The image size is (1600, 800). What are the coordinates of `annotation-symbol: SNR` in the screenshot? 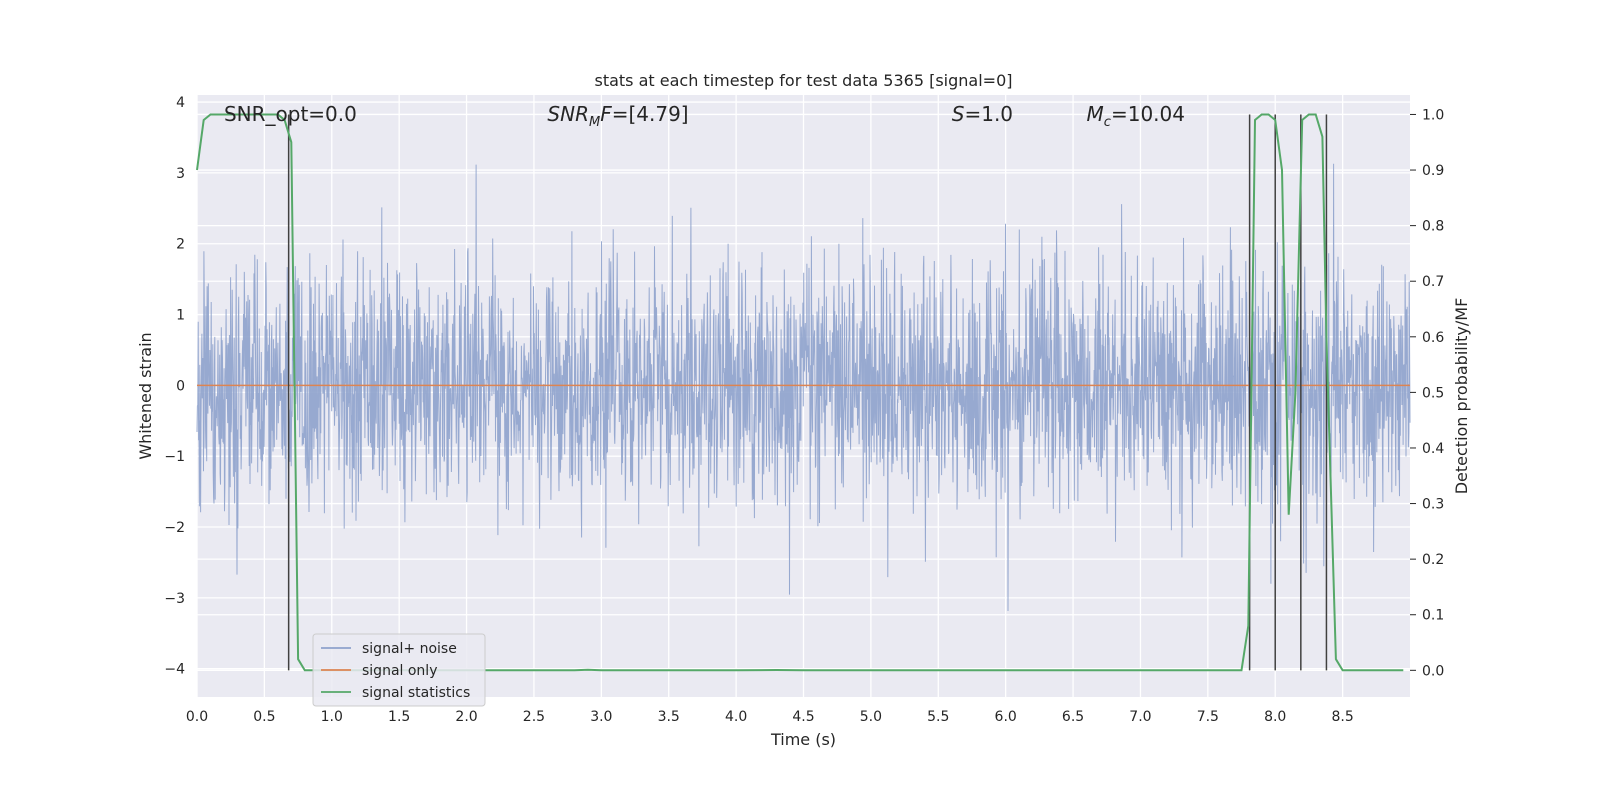 It's located at (568, 114).